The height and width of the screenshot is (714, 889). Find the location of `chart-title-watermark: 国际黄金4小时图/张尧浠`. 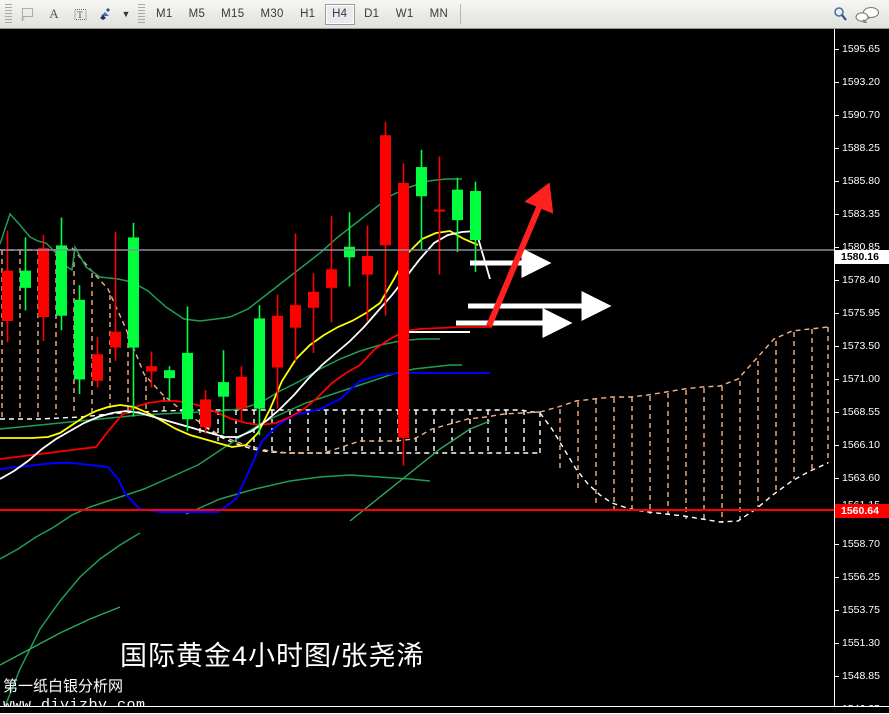

chart-title-watermark: 国际黄金4小时图/张尧浠 is located at coordinates (272, 656).